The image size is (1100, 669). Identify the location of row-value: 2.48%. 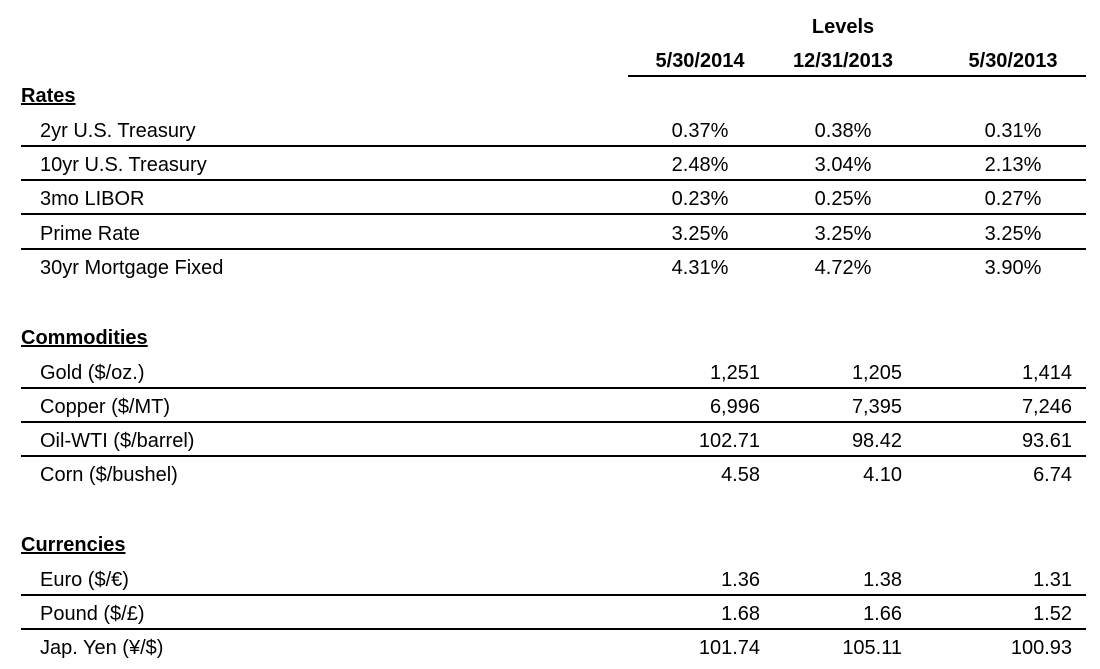
(700, 165).